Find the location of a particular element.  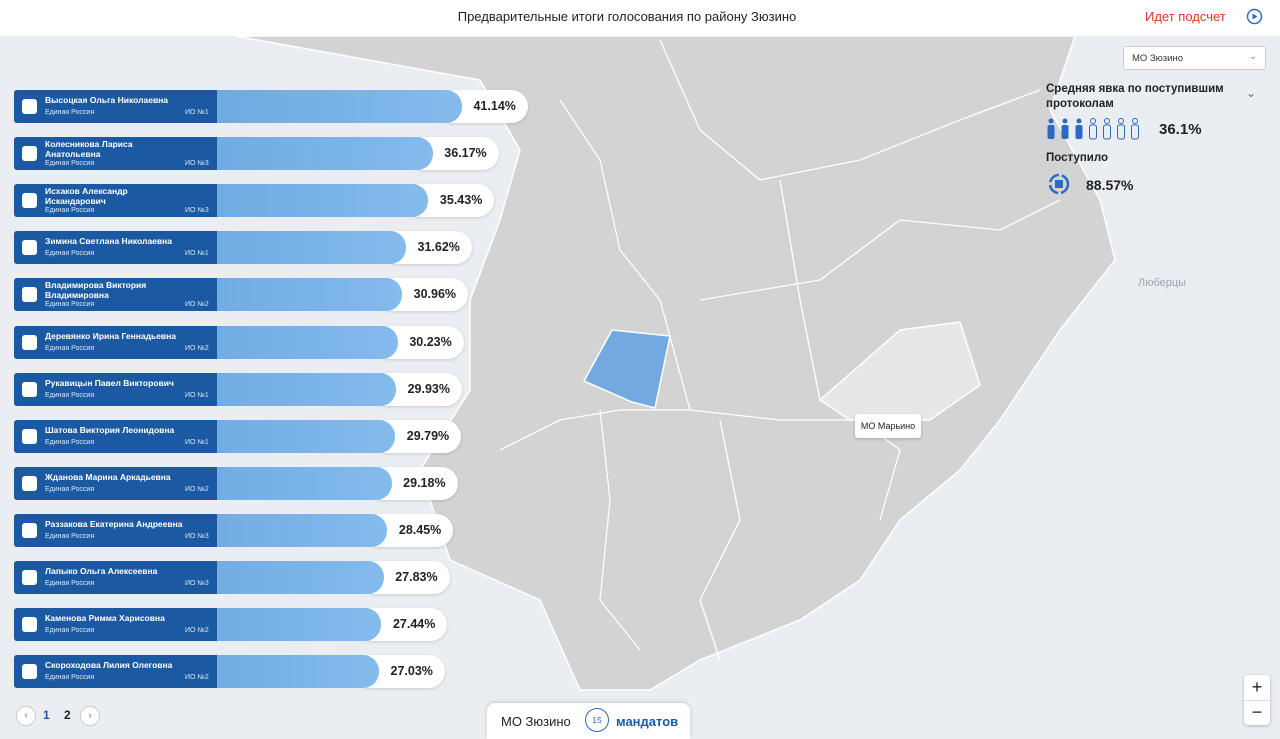

play-button is located at coordinates (1254, 16).